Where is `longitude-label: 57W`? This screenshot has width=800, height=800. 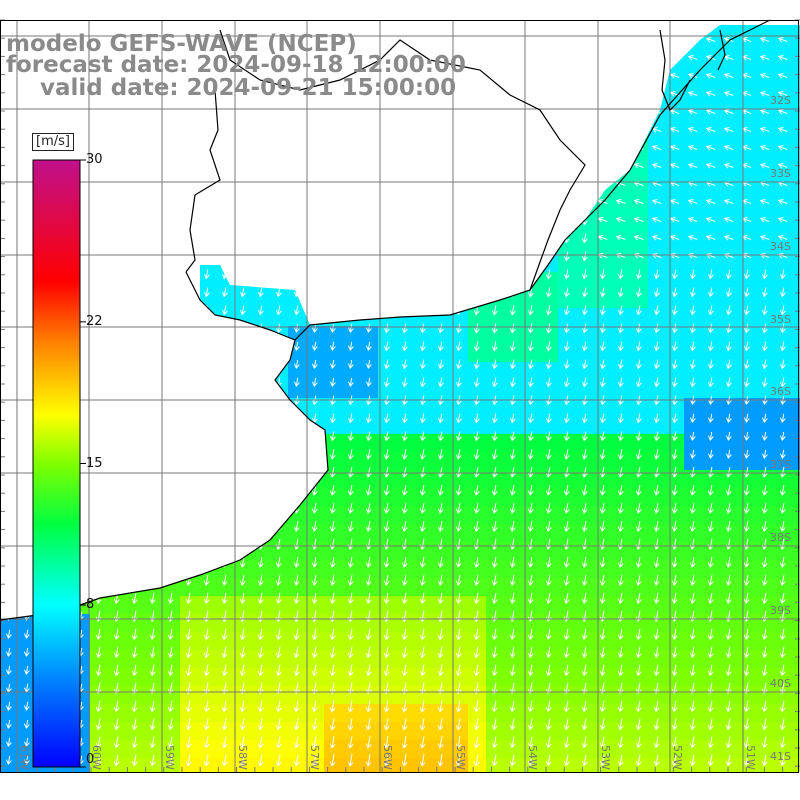 longitude-label: 57W is located at coordinates (314, 757).